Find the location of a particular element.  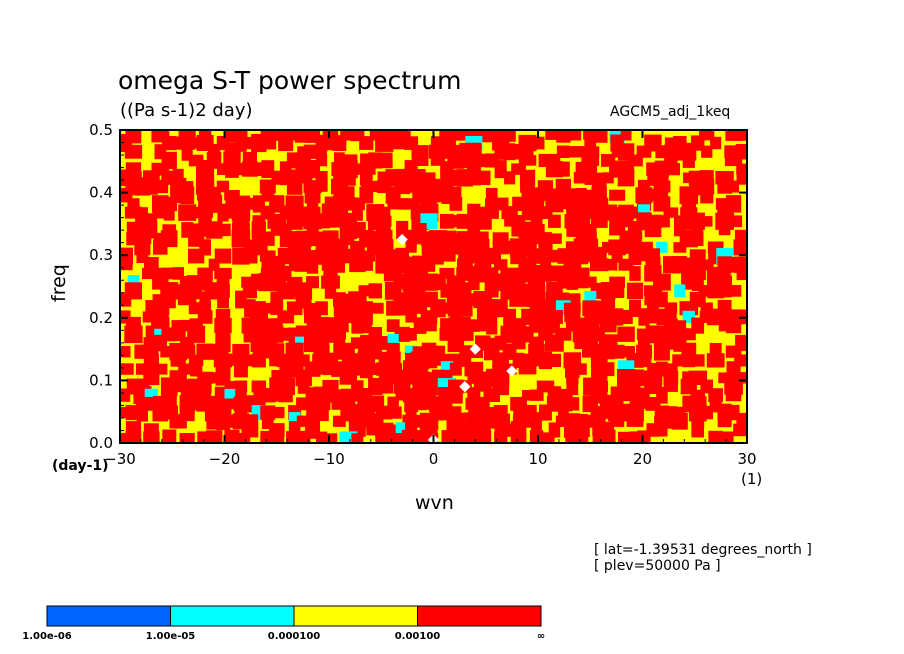

y-tick-label: 0.1 is located at coordinates (101, 380).